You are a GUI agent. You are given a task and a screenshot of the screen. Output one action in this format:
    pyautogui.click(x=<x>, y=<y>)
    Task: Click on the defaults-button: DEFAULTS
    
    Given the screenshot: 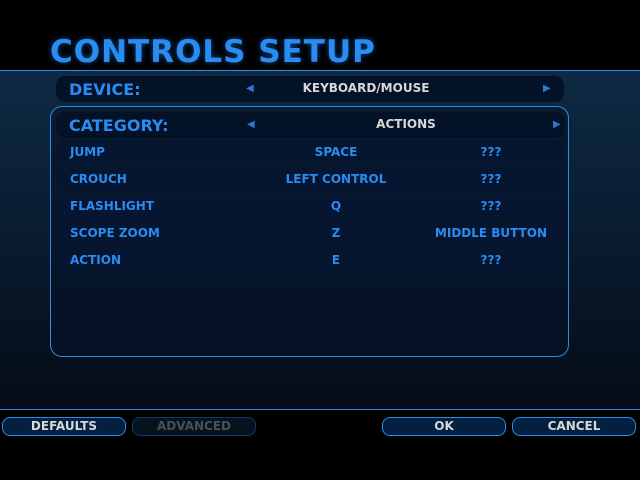 What is the action you would take?
    pyautogui.click(x=64, y=426)
    